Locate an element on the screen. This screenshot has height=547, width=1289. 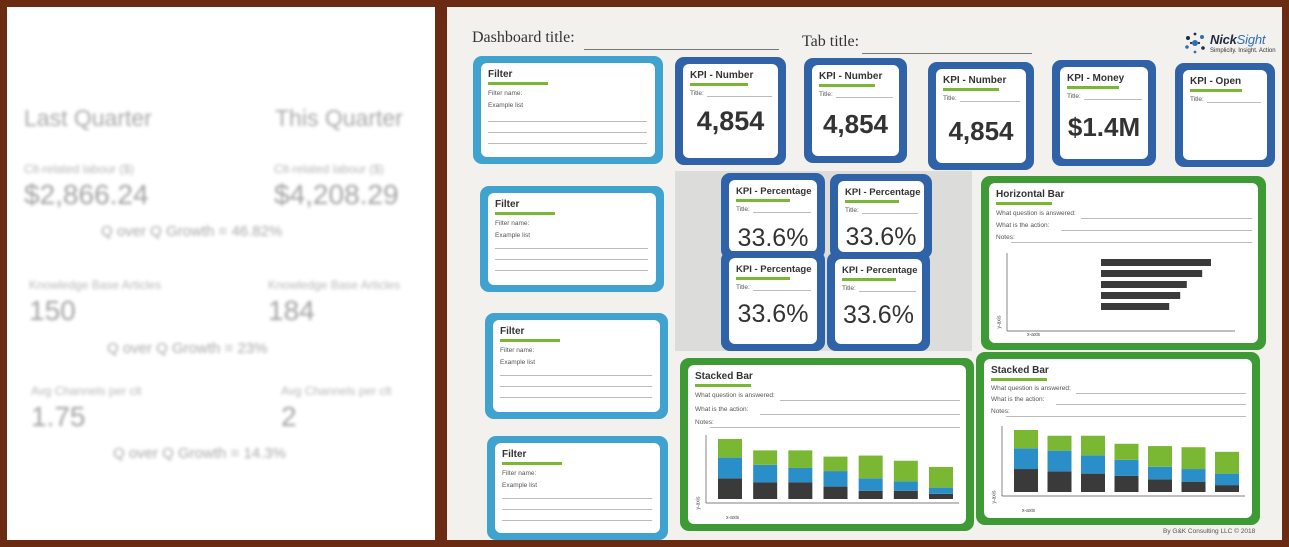
metric-label: Avg Channels per clt is located at coordinates (86, 391).